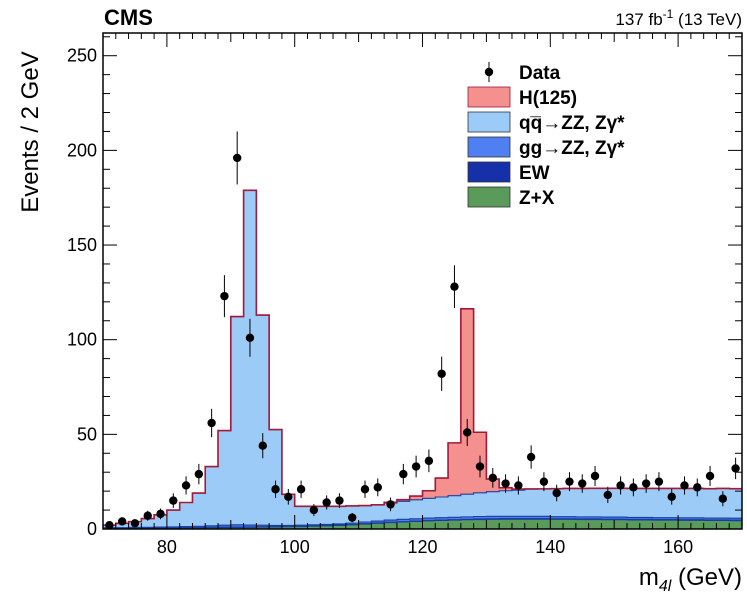 This screenshot has height=598, width=747. Describe the element at coordinates (82, 245) in the screenshot. I see `y-tick-label: 150` at that location.